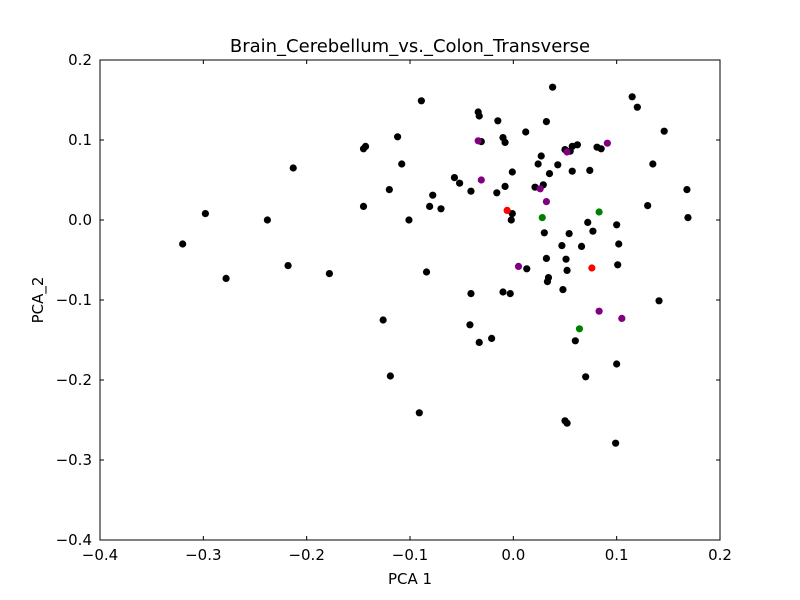  I want to click on chart-title: Brain_Cerebellum_vs._Colon_Transverse, so click(410, 46).